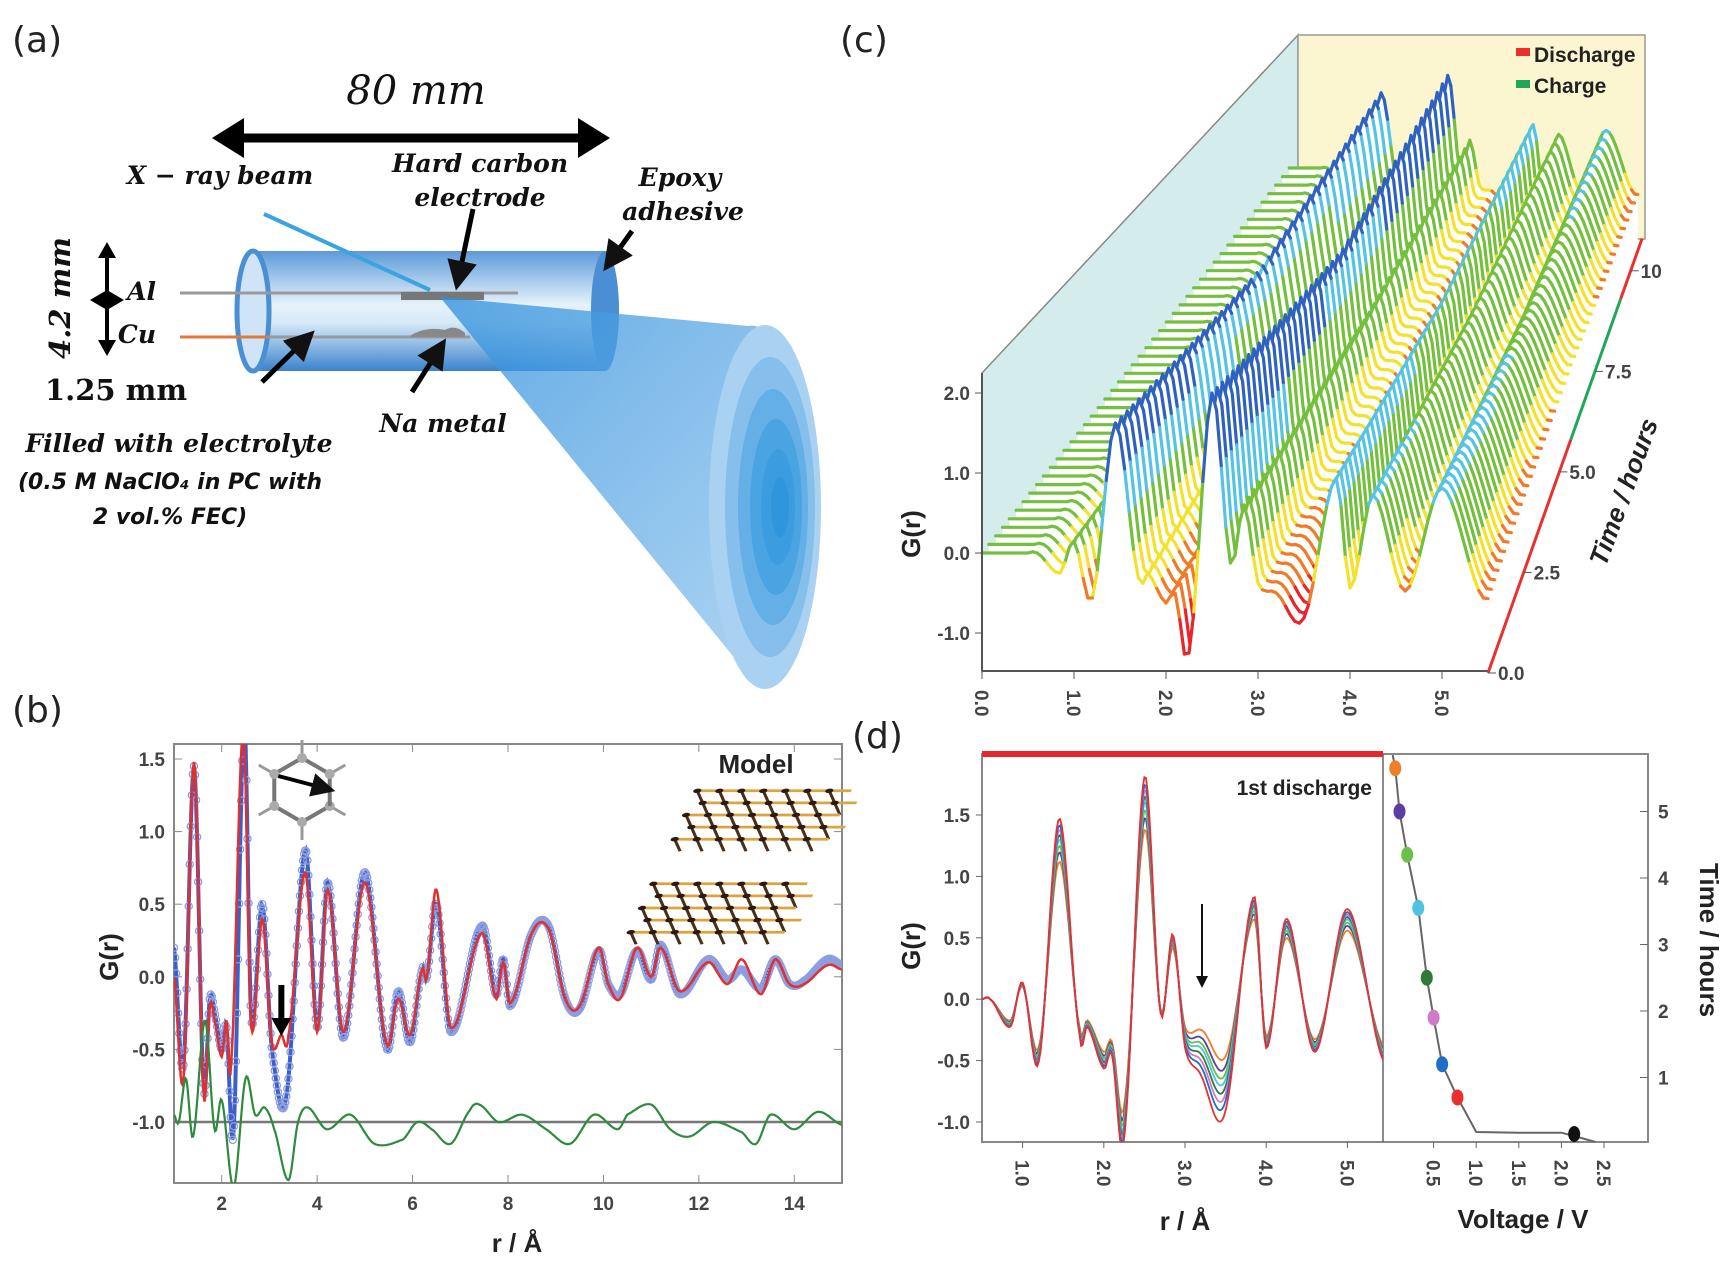 The width and height of the screenshot is (1725, 1275). Describe the element at coordinates (317, 1204) in the screenshot. I see `x-tick-label: 4` at that location.